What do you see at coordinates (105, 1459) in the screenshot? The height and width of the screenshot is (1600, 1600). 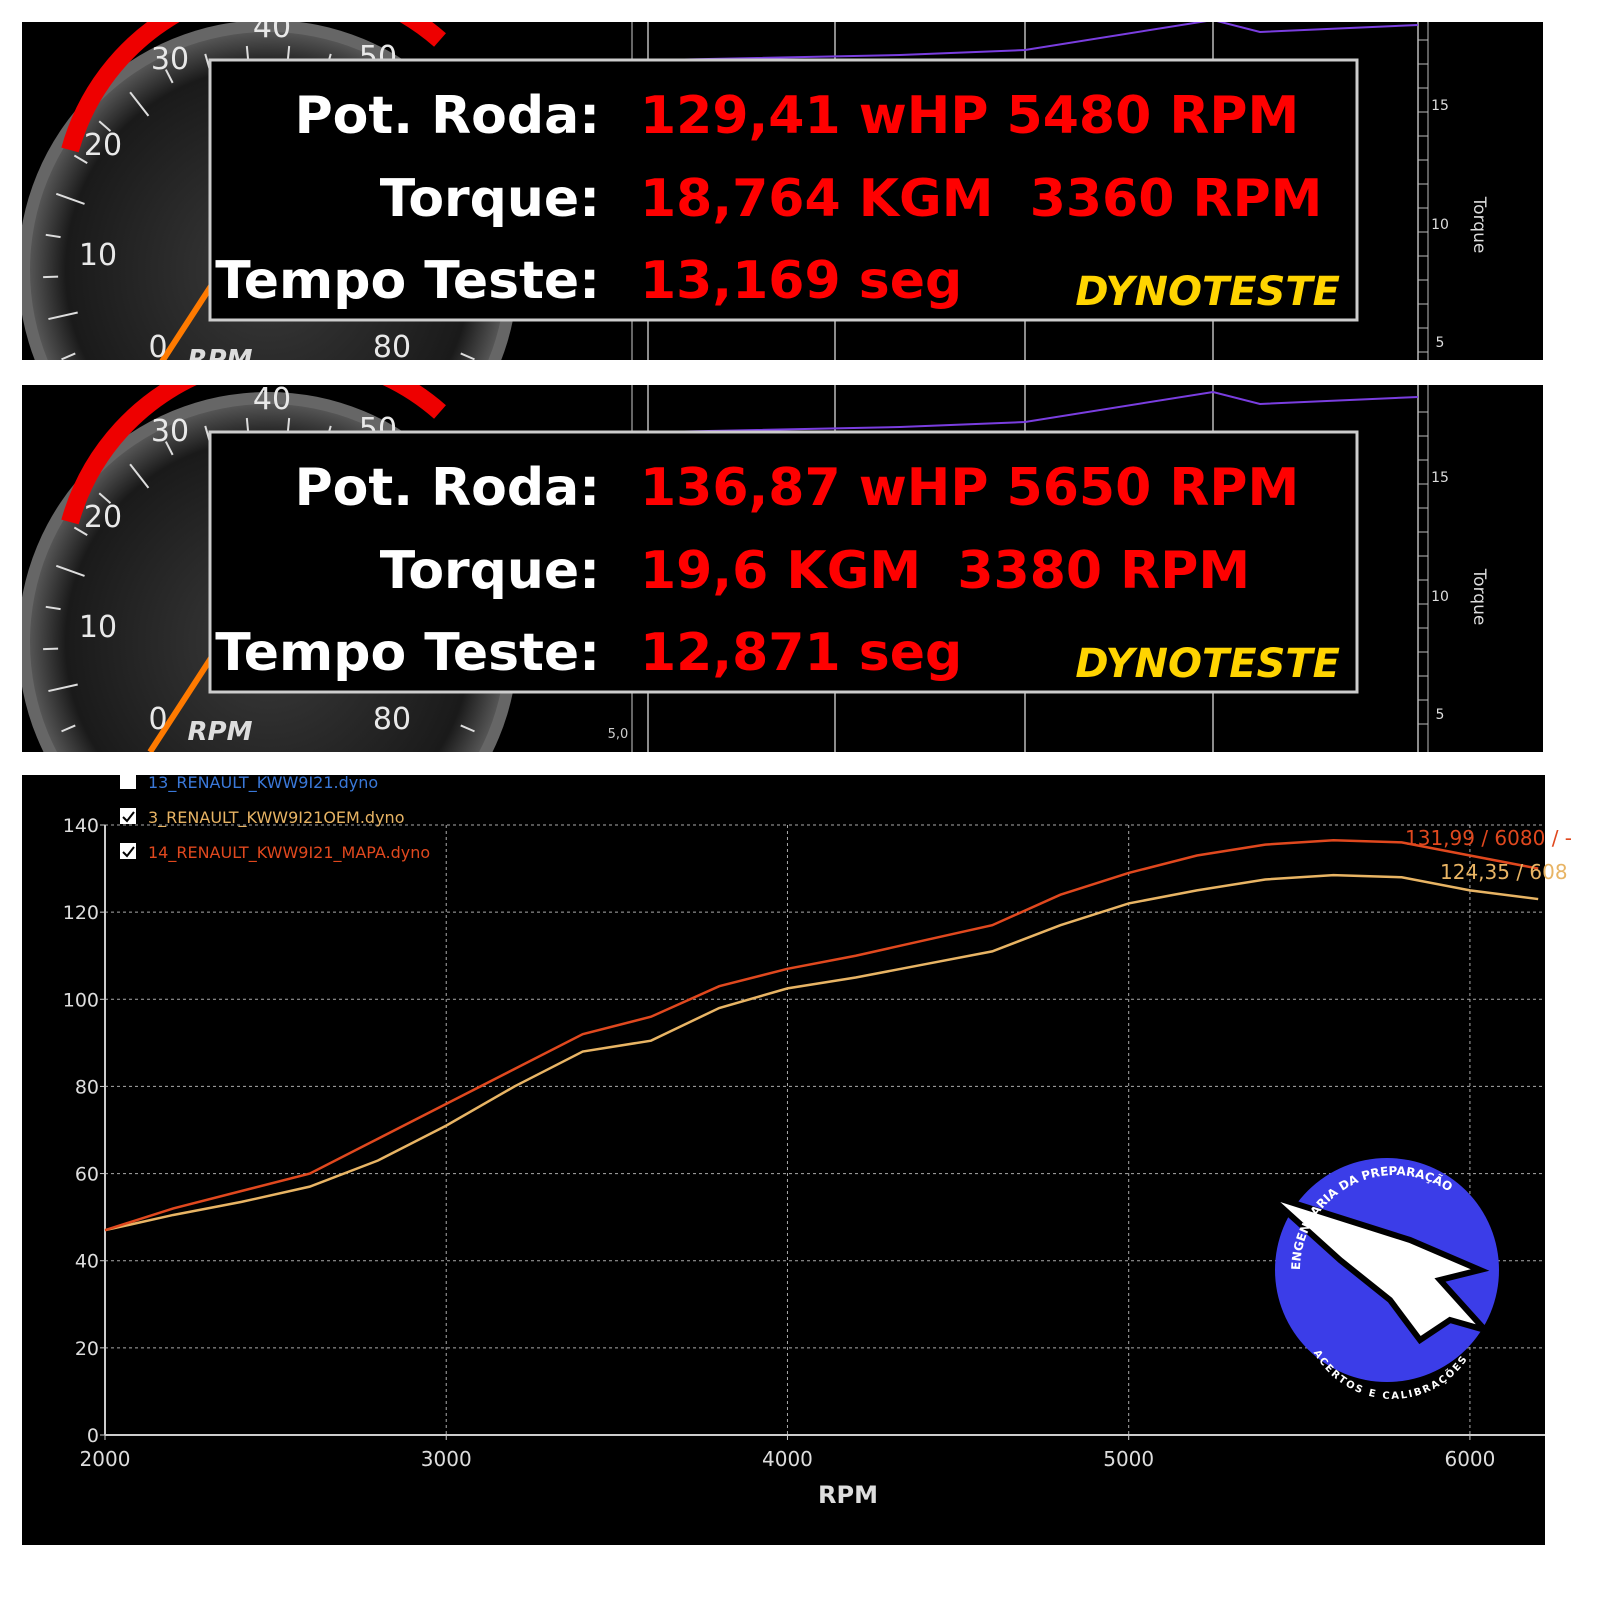 I see `x-tick-label: 2000` at bounding box center [105, 1459].